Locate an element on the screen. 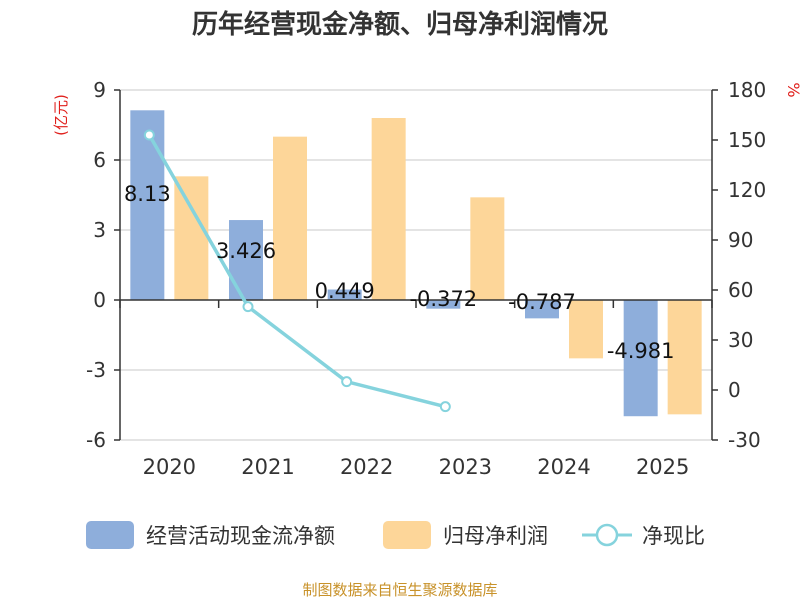 This screenshot has width=800, height=600. x-tick-label: 2021 is located at coordinates (267, 467).